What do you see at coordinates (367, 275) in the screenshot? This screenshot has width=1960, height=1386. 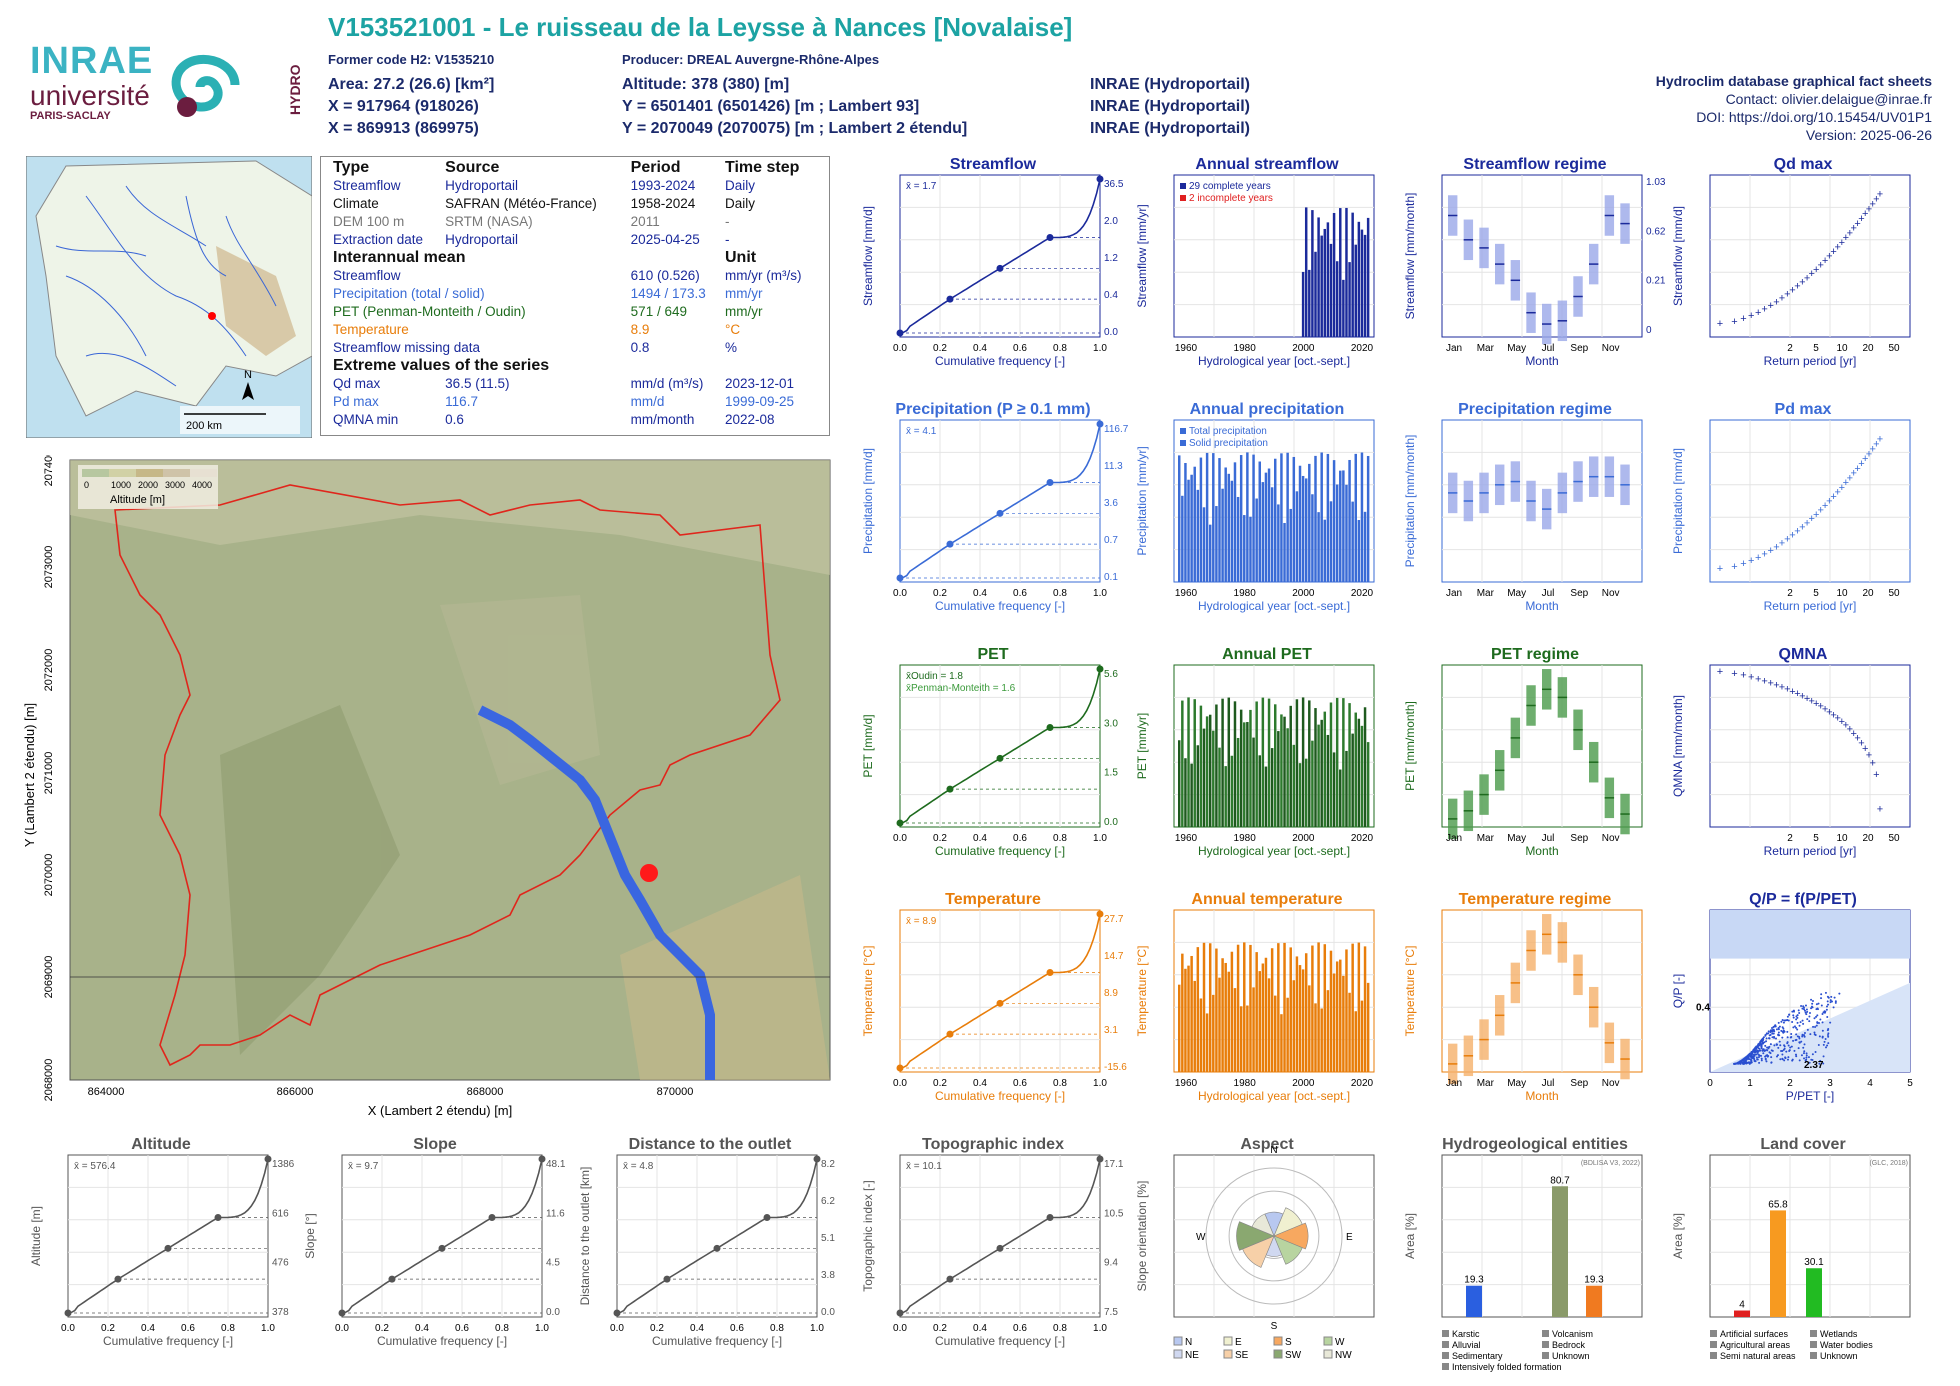 I see `table-cell: Streamflow` at bounding box center [367, 275].